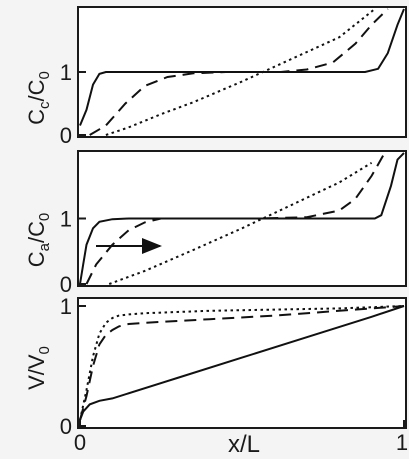  Describe the element at coordinates (66, 284) in the screenshot. I see `panel-2-ytick-label-0: 0` at that location.